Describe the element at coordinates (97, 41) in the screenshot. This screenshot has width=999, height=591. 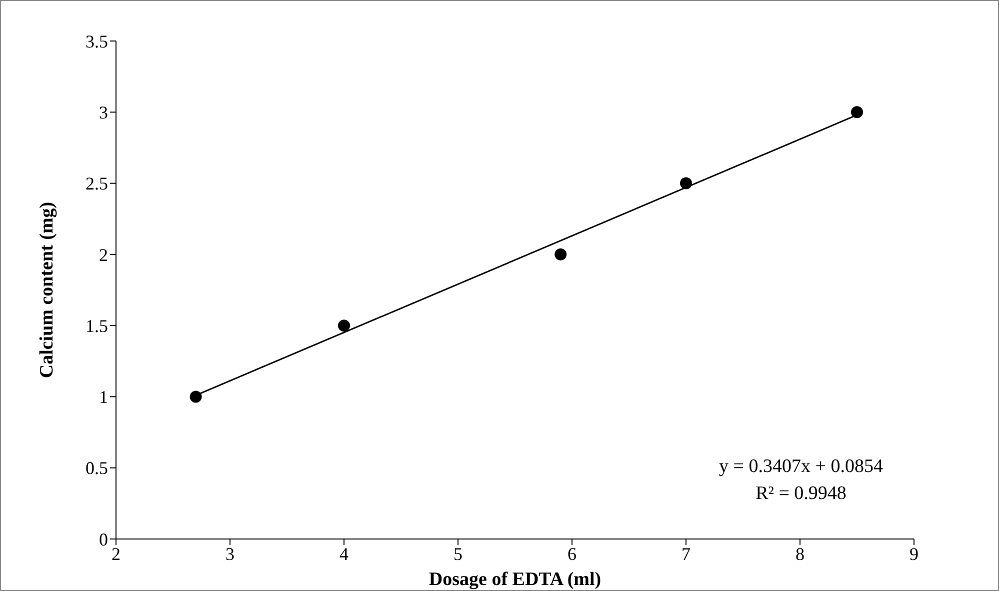
I see `y-tick-label: 3.5` at that location.